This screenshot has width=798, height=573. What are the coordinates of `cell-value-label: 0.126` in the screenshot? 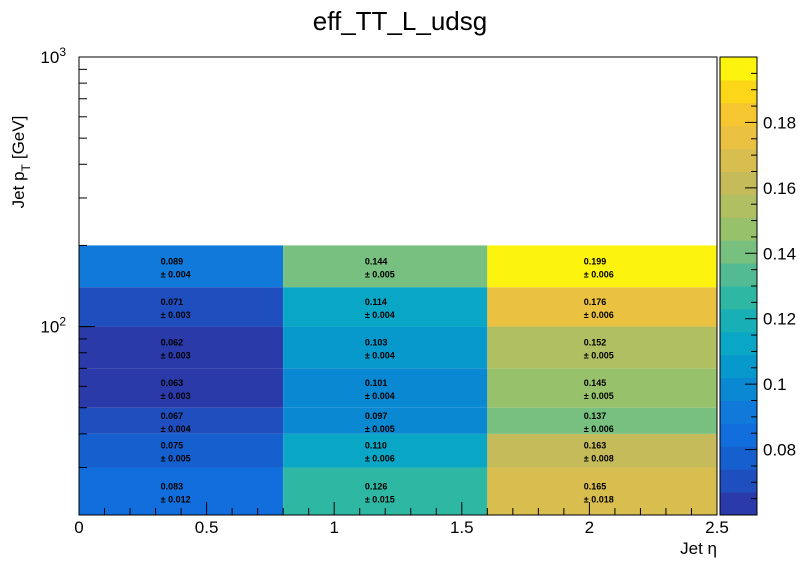 It's located at (376, 486).